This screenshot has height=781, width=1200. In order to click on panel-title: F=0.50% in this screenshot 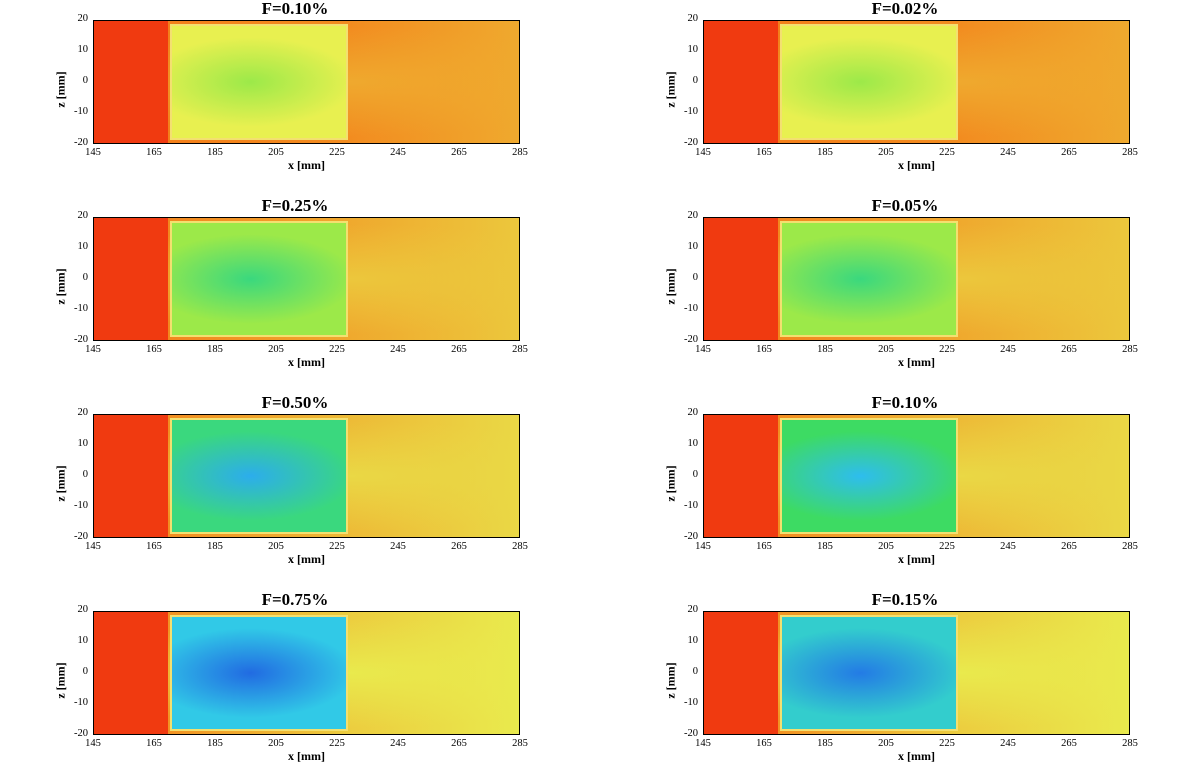, I will do `click(295, 402)`.